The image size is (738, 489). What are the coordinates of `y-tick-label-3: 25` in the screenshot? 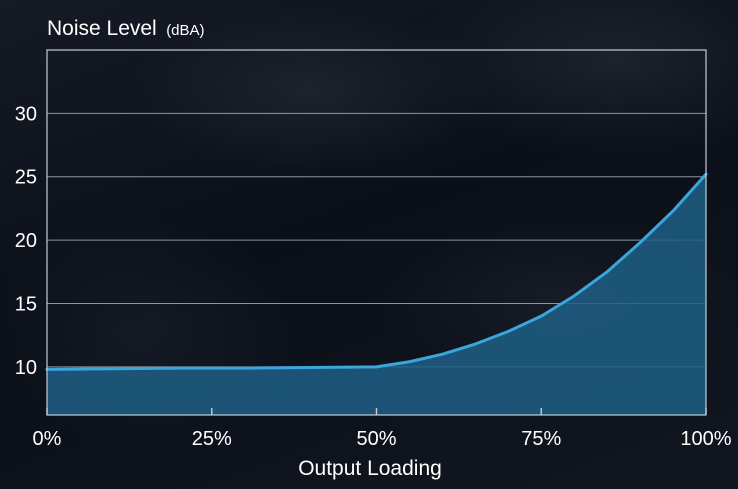 It's located at (26, 178).